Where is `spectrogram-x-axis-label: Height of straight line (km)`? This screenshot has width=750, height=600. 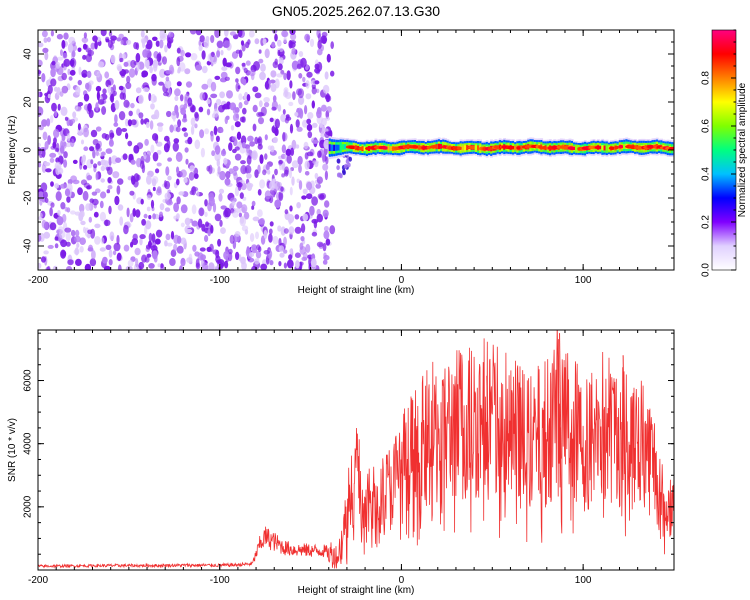 spectrogram-x-axis-label: Height of straight line (km) is located at coordinates (356, 290).